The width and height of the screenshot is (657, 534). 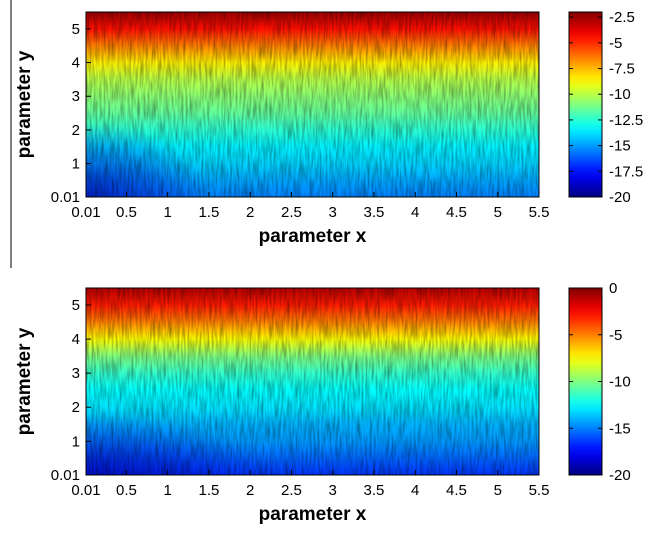 I want to click on panel-2-colorbar, so click(x=585, y=381).